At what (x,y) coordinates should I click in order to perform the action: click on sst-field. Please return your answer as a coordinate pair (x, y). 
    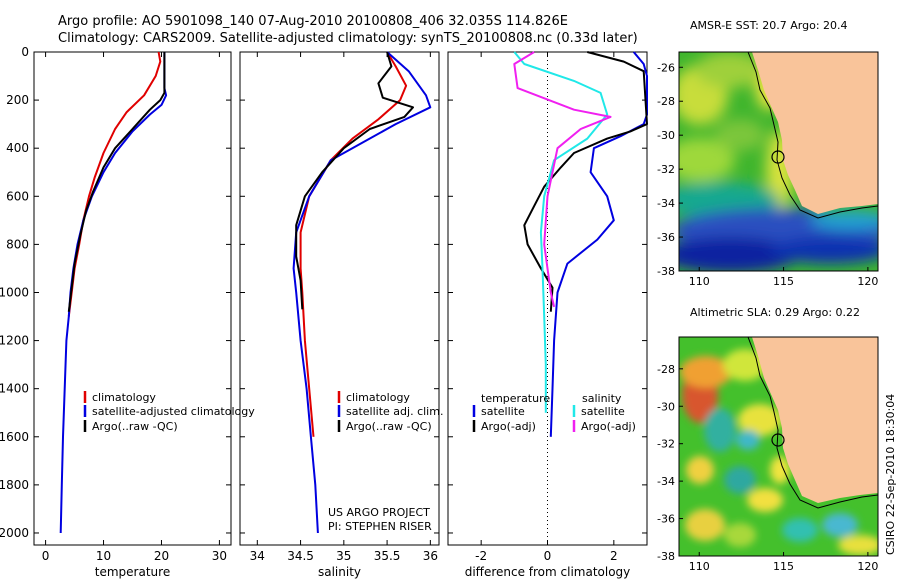
    Looking at the image, I should click on (778, 161).